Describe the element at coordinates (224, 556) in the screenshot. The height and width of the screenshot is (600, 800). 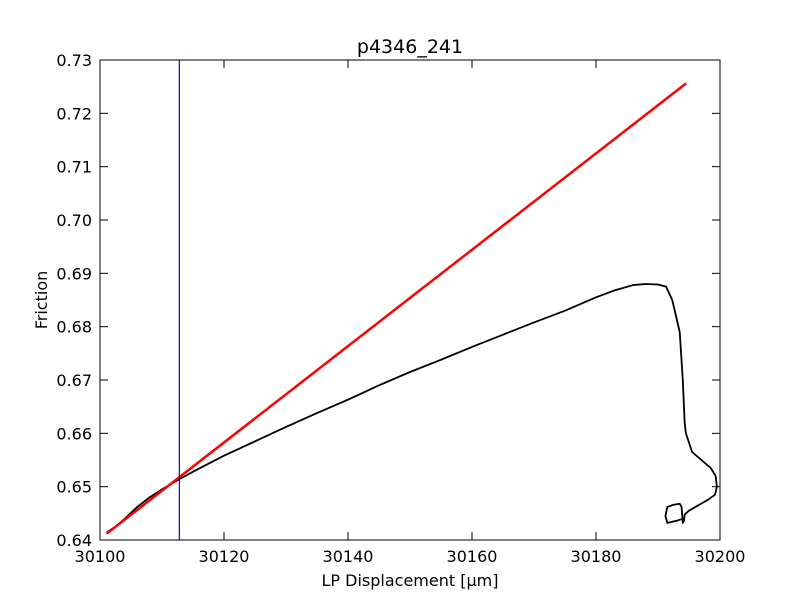
I see `x-tick-label: 30120` at that location.